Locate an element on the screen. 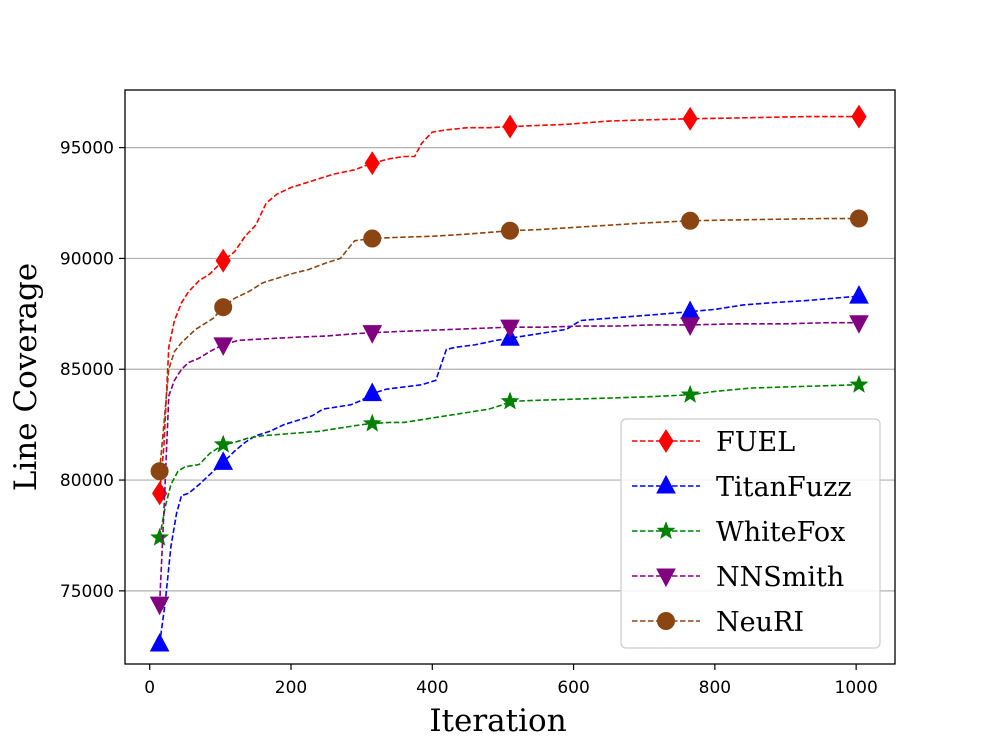 Image resolution: width=996 pixels, height=747 pixels. legend-entry-fuel: FUEL is located at coordinates (713, 442).